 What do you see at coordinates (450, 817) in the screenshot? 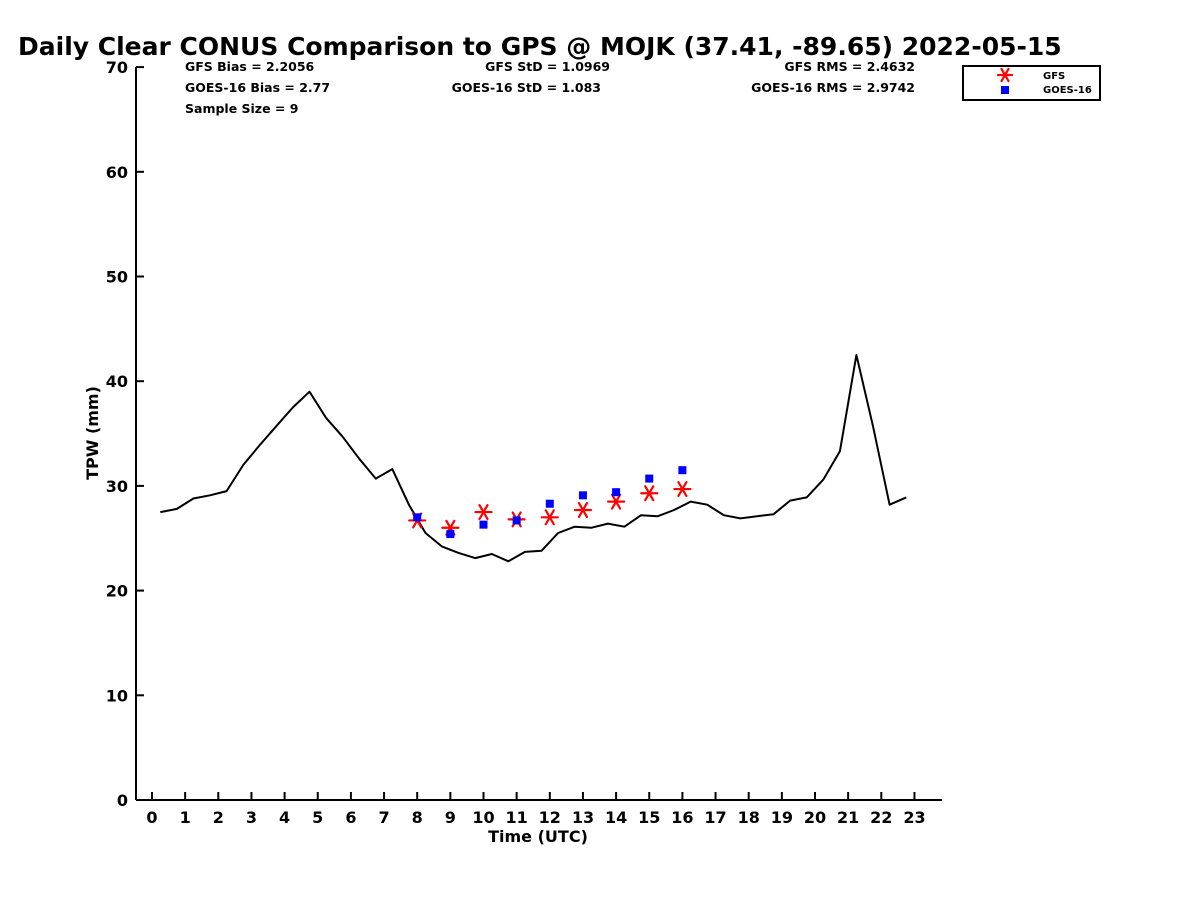
I see `x-tick-label: 9` at bounding box center [450, 817].